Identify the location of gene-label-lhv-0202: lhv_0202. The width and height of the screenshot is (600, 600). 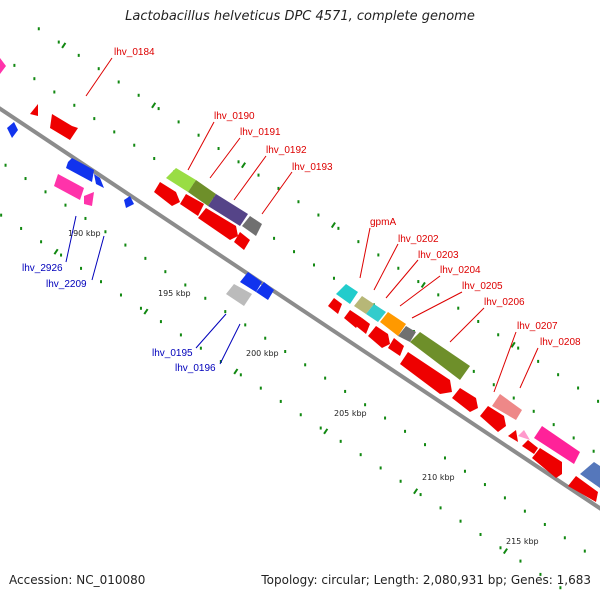
(418, 239).